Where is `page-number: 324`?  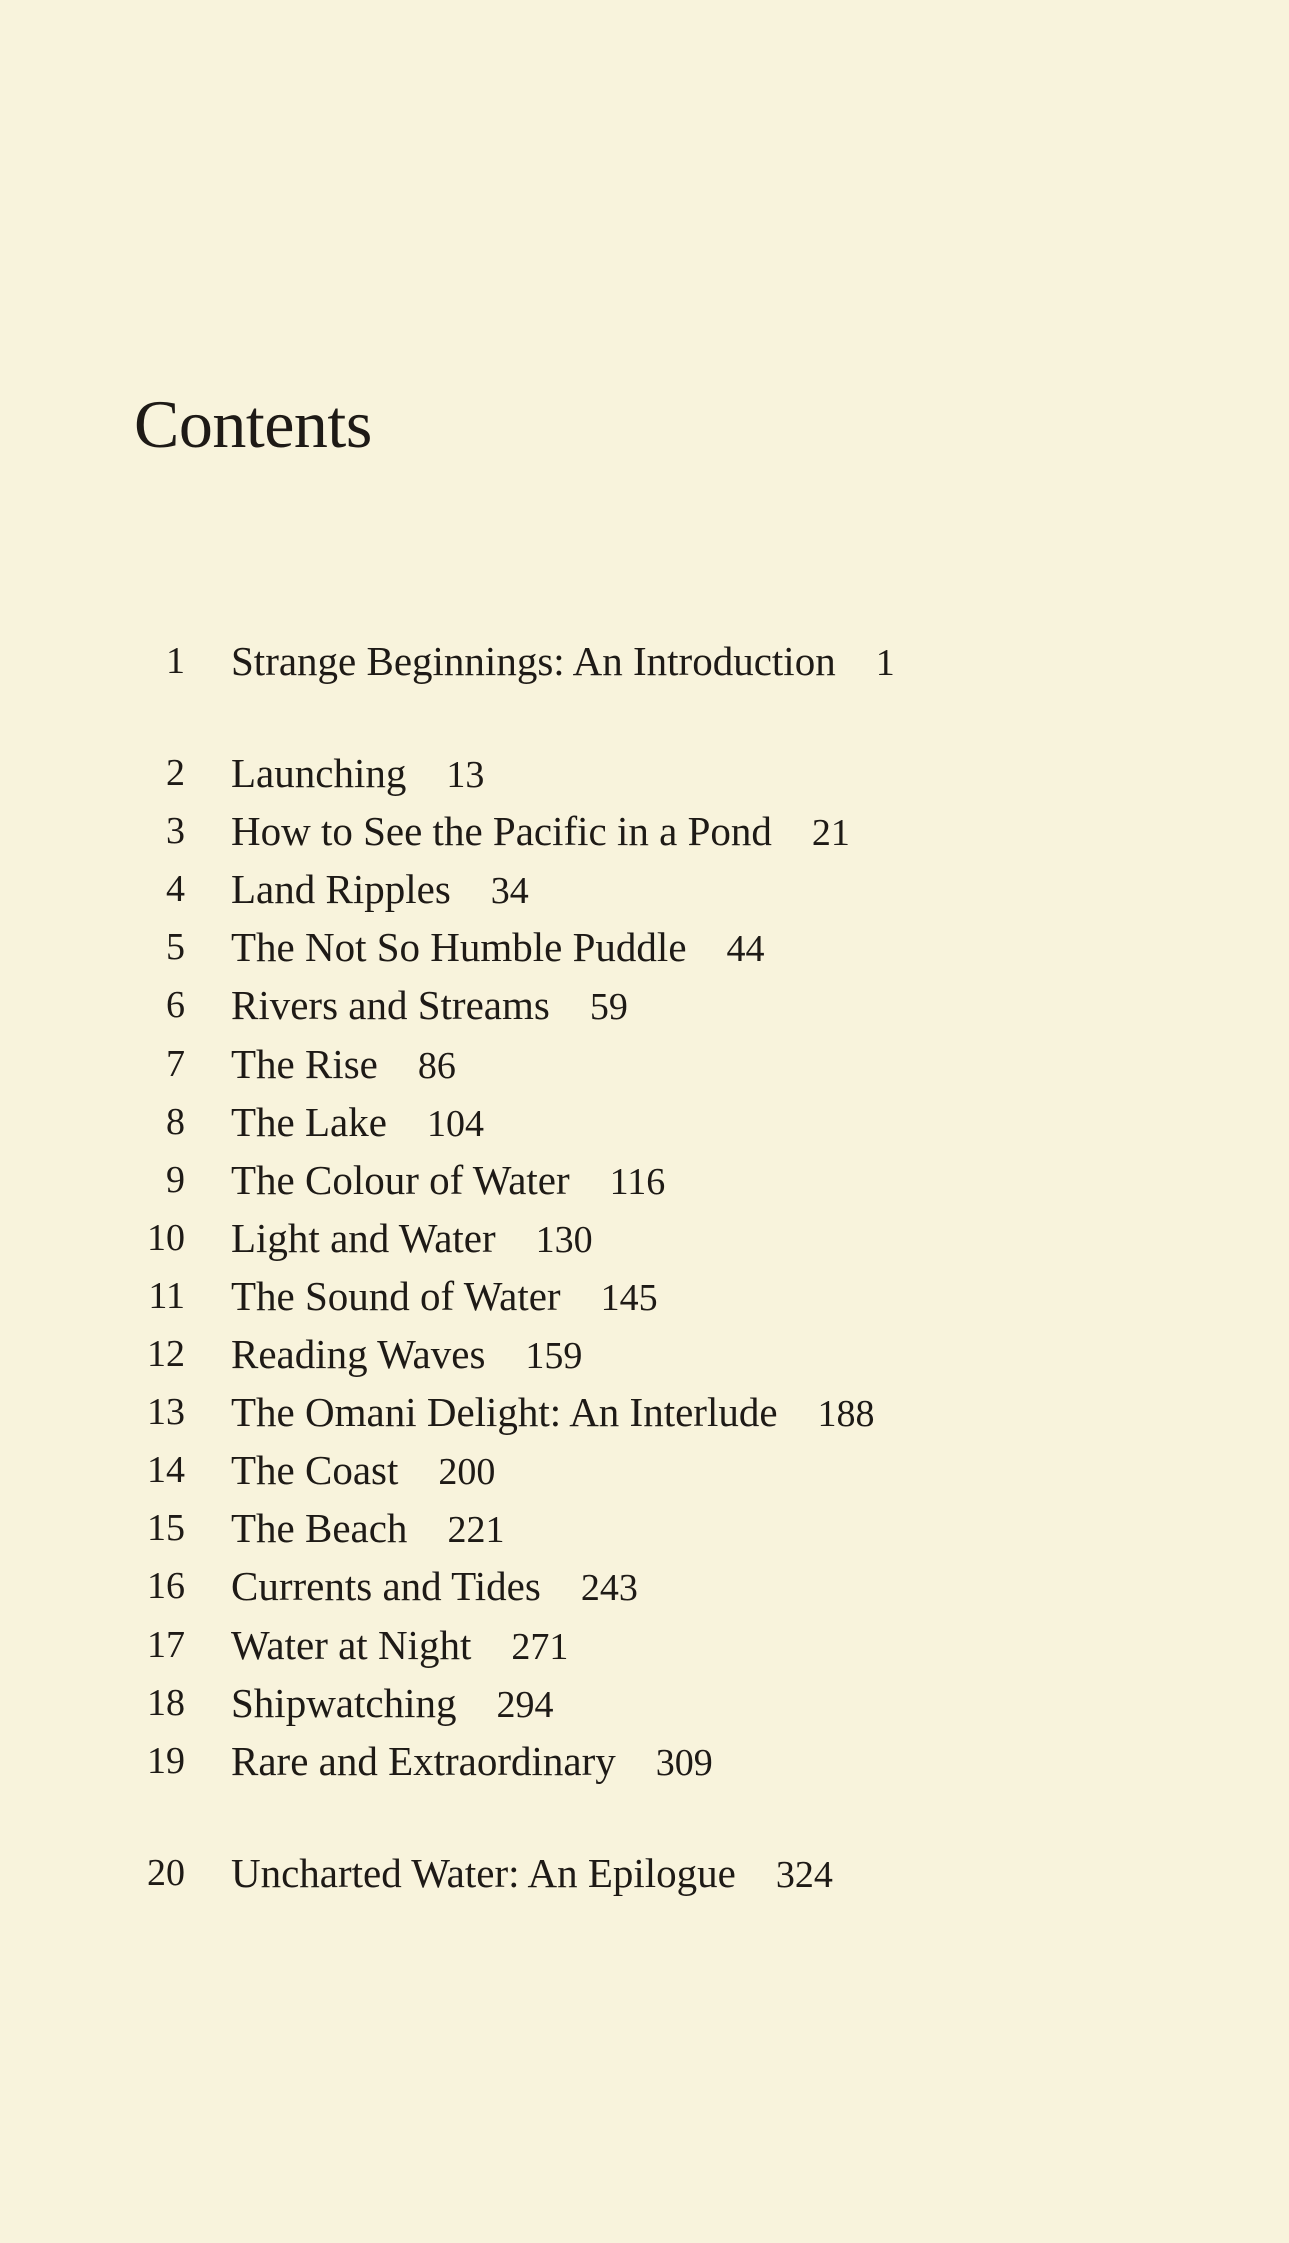
page-number: 324 is located at coordinates (804, 1874).